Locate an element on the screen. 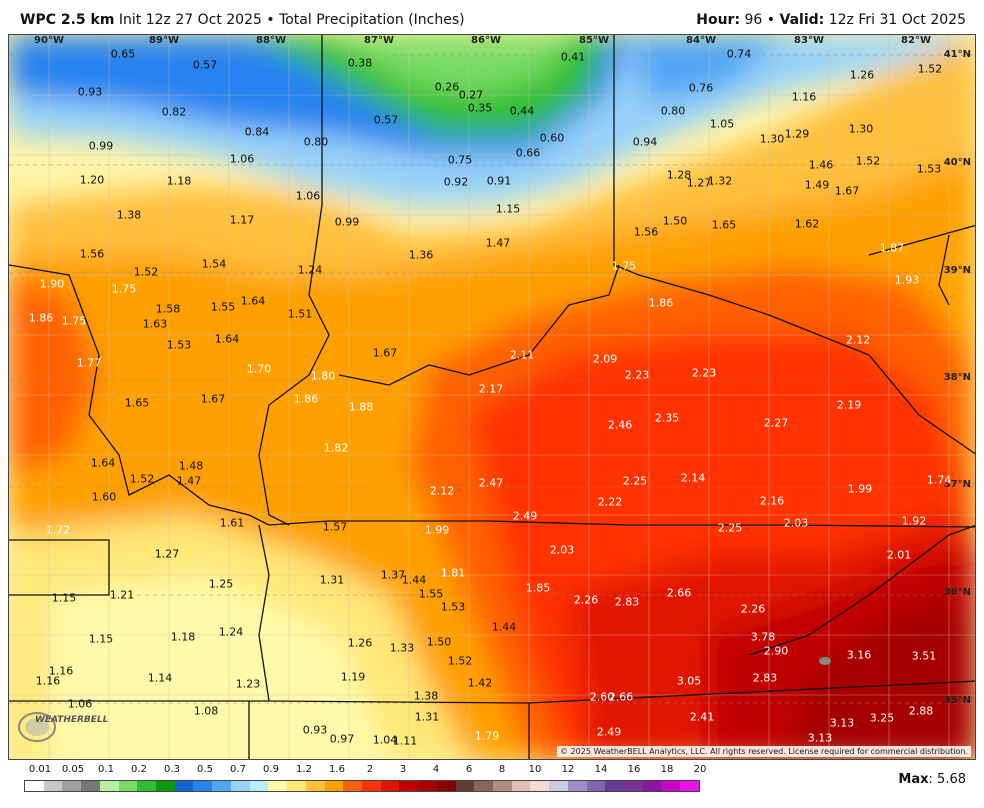  precip-value: 1.70 is located at coordinates (259, 369).